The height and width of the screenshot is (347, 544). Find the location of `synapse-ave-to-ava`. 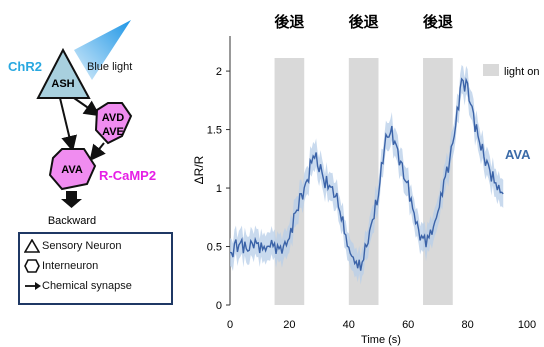

synapse-ave-to-ava is located at coordinates (97, 152).